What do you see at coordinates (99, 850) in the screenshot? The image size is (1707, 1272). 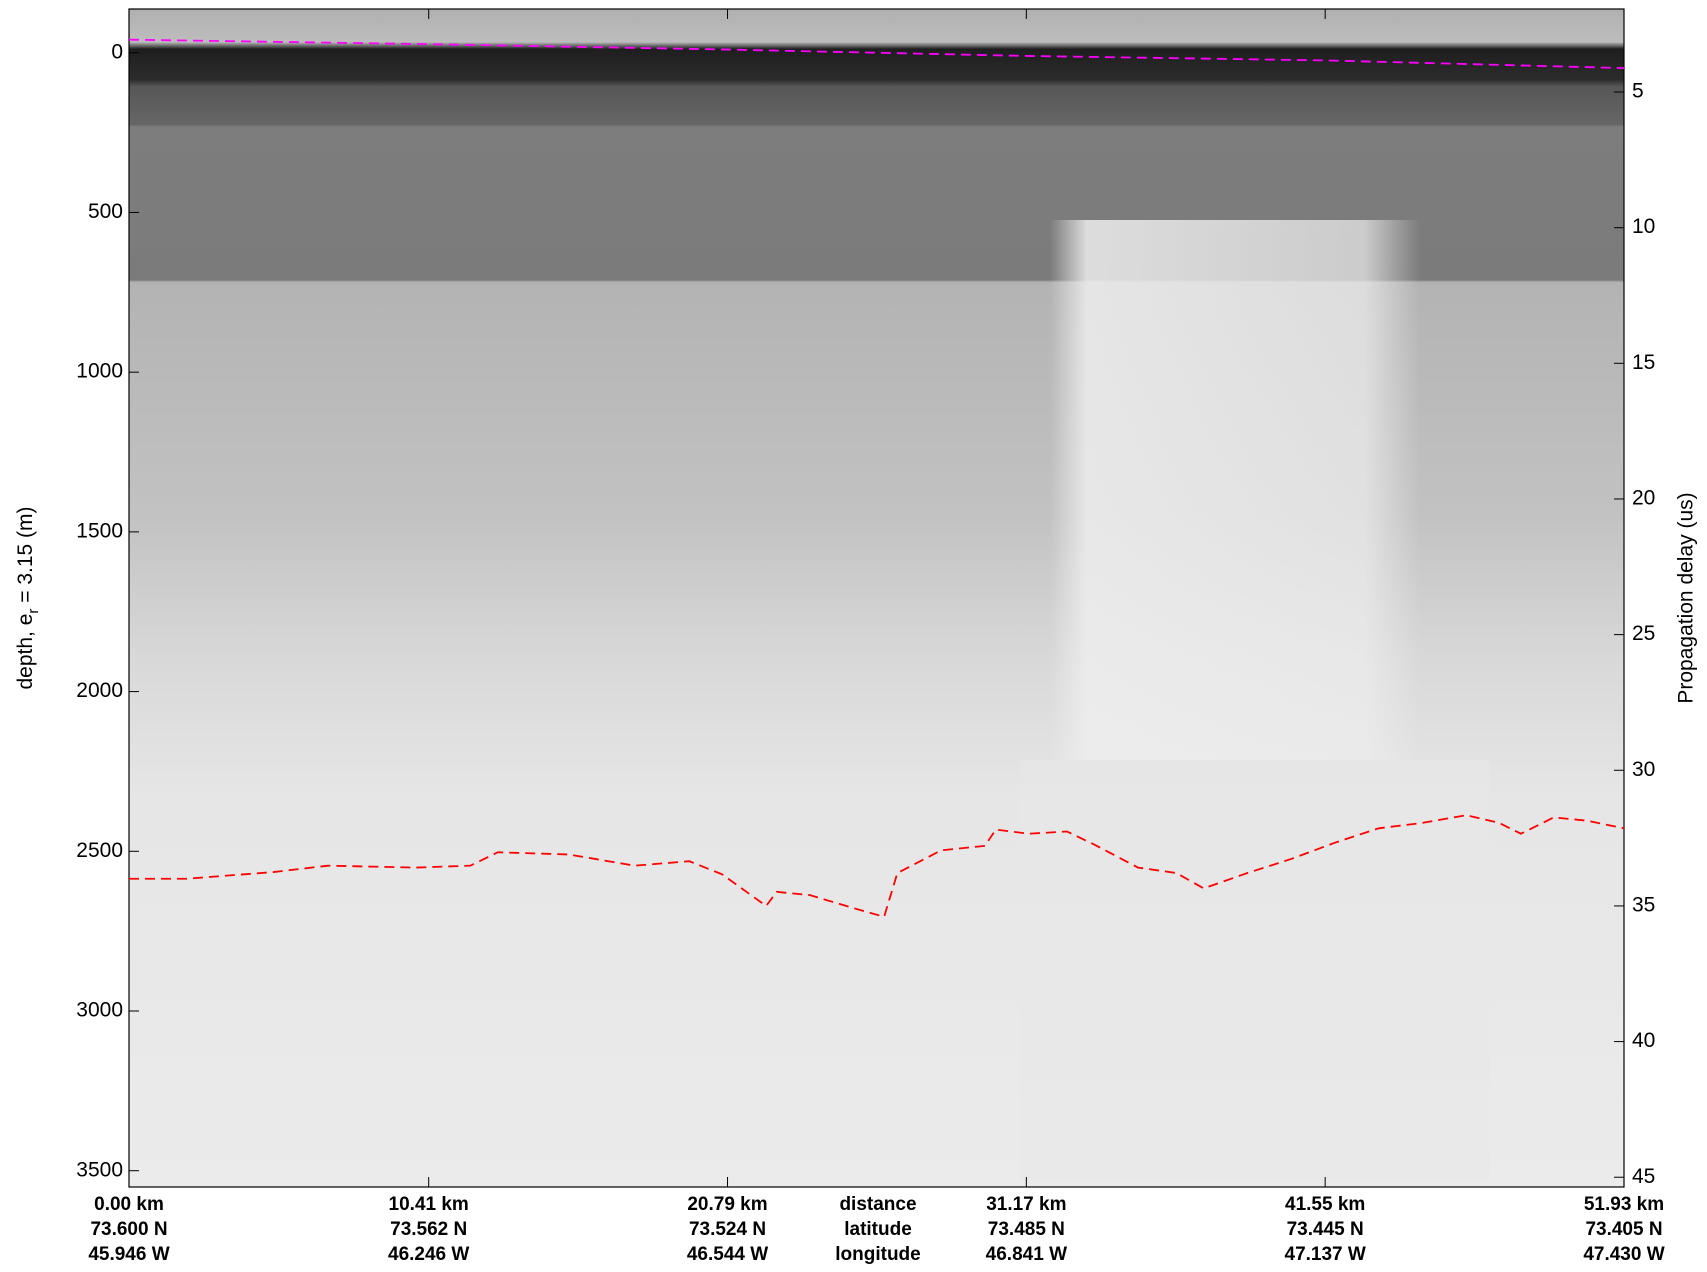 I see `y-tick-label: 2500` at bounding box center [99, 850].